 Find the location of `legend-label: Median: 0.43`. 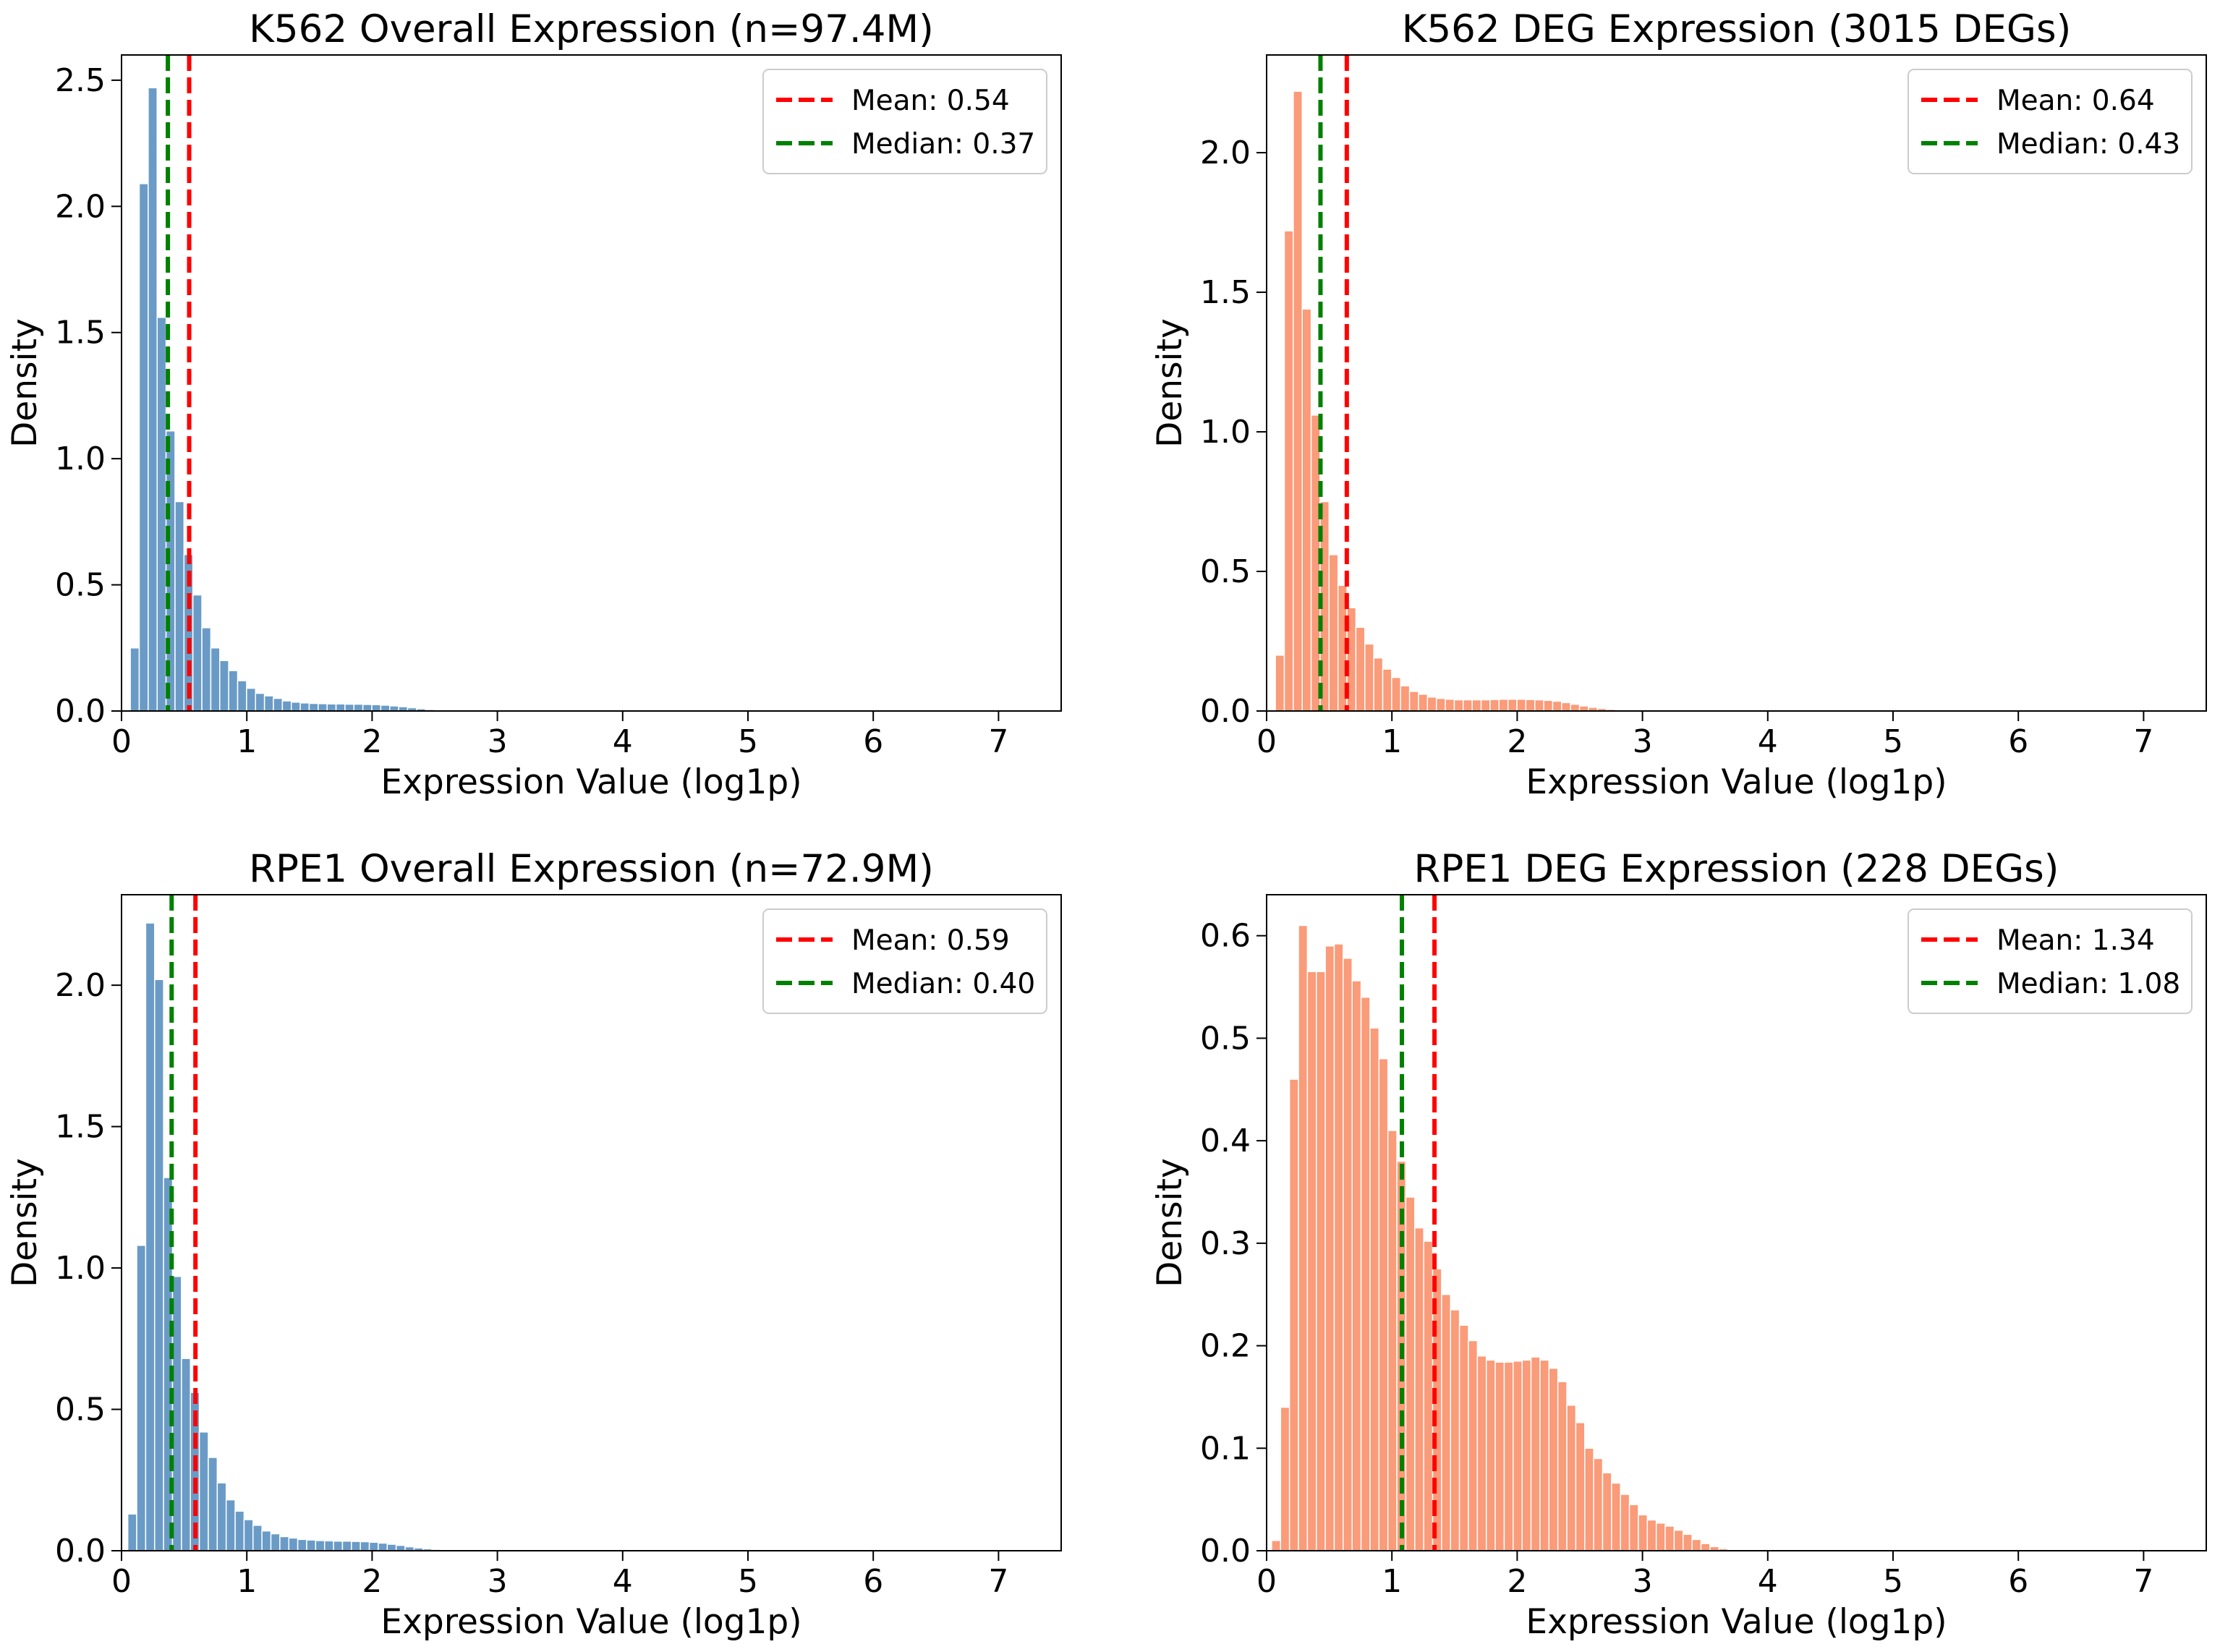

legend-label: Median: 0.43 is located at coordinates (2088, 144).